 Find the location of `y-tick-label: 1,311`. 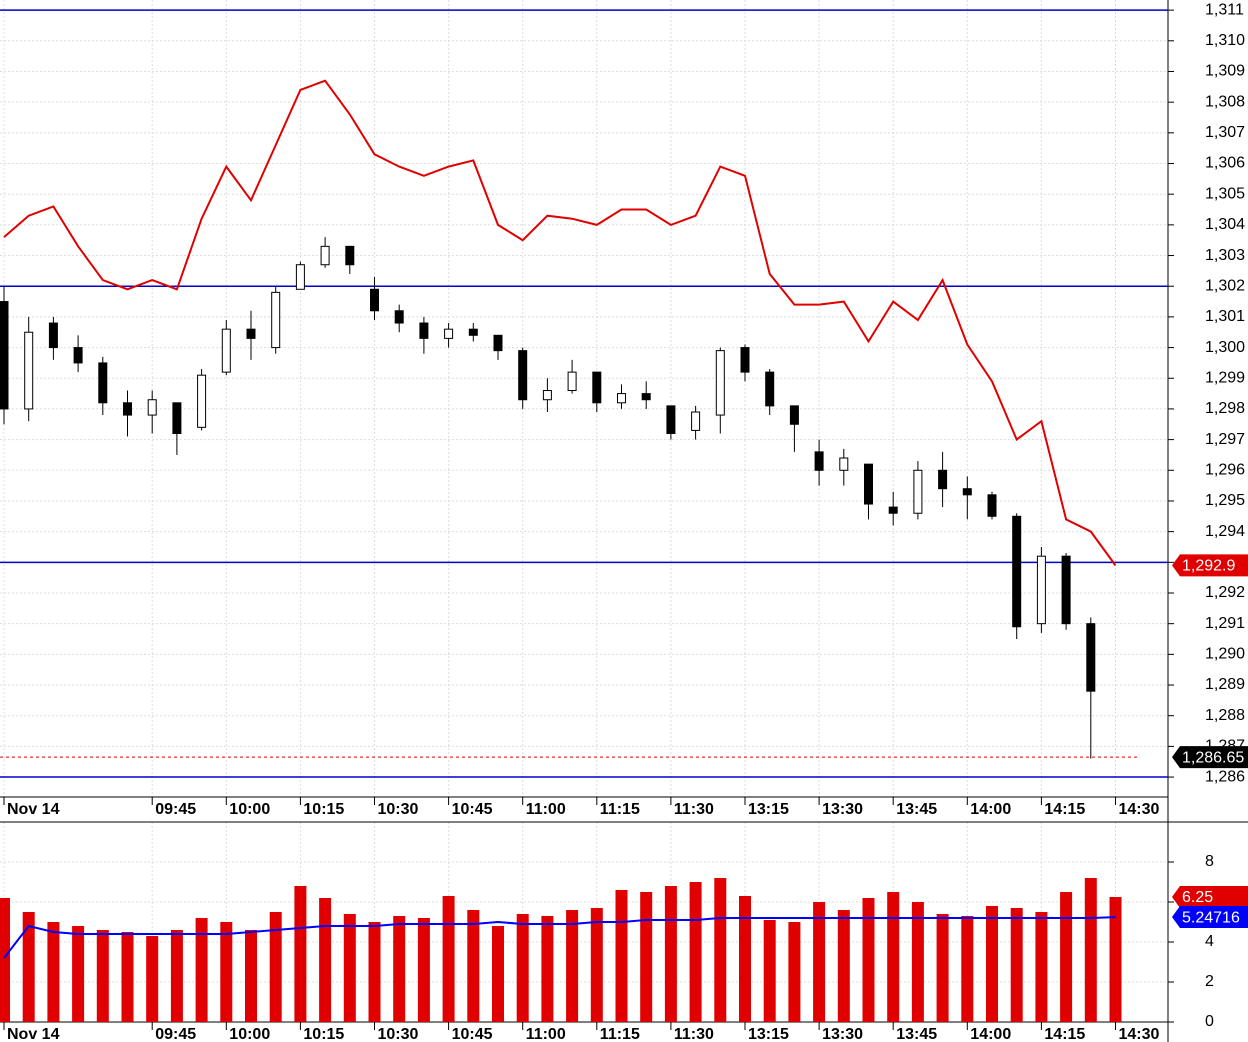

y-tick-label: 1,311 is located at coordinates (1224, 9).